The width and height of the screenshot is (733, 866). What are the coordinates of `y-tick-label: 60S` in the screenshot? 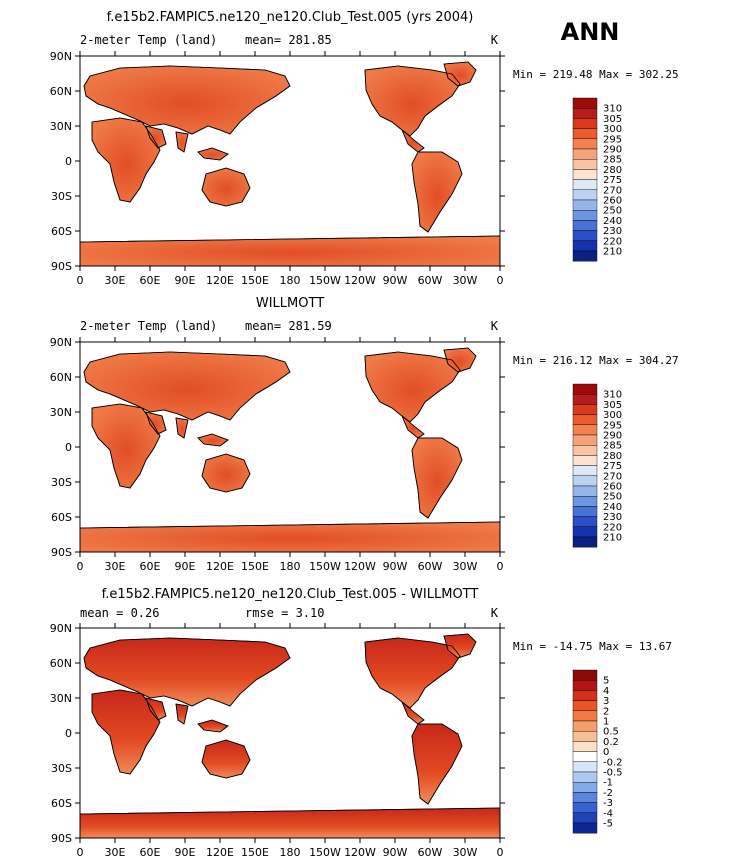 It's located at (61, 803).